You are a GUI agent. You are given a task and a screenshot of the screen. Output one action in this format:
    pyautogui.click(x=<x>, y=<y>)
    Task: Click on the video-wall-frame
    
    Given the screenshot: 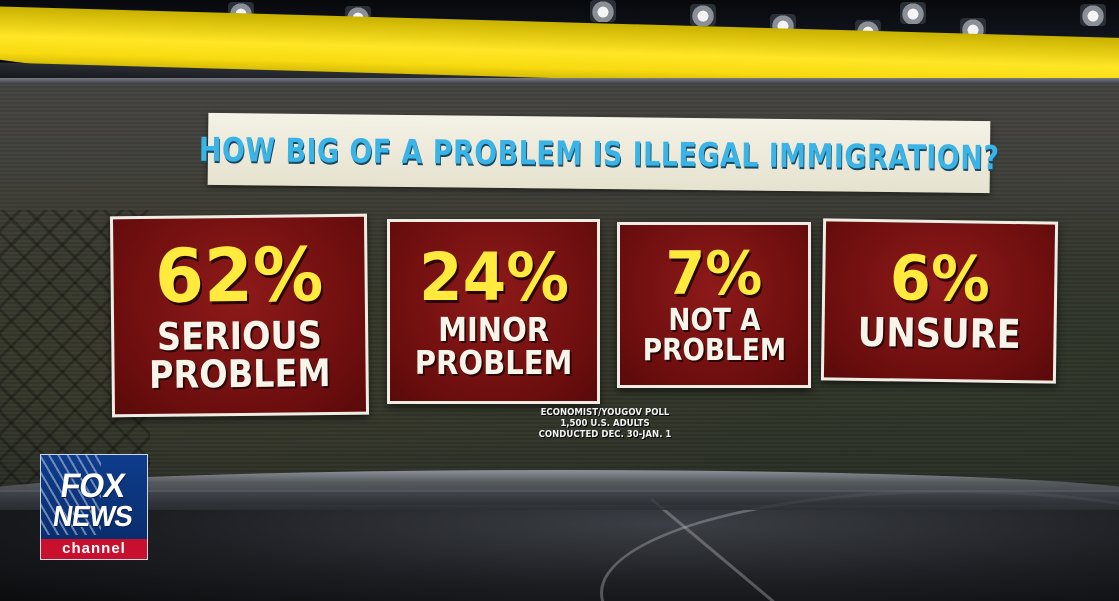 What is the action you would take?
    pyautogui.click(x=559, y=81)
    